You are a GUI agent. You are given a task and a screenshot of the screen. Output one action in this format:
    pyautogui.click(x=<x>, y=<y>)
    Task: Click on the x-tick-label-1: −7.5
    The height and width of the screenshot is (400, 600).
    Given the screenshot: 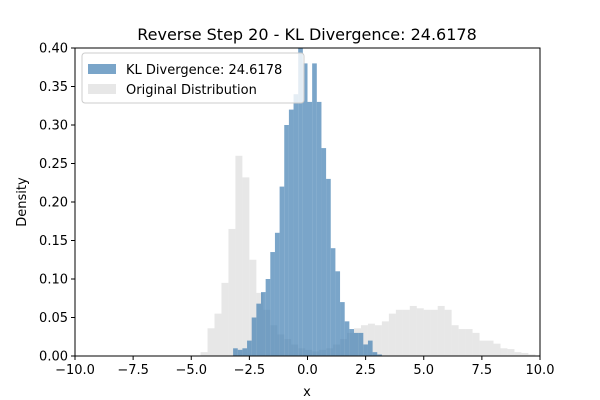 What is the action you would take?
    pyautogui.click(x=133, y=370)
    